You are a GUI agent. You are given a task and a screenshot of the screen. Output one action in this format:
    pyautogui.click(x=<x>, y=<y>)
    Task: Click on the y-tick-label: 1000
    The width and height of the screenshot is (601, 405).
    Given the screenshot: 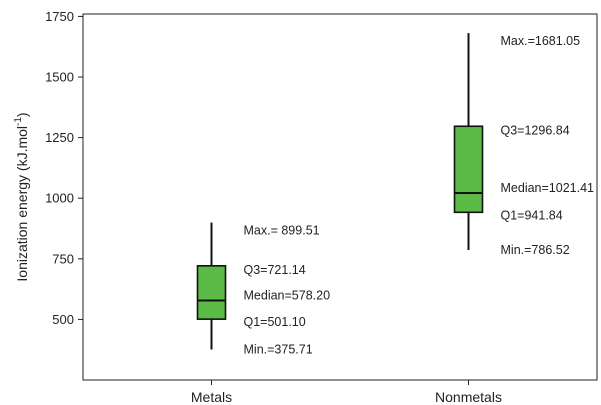 What is the action you would take?
    pyautogui.click(x=59, y=198)
    